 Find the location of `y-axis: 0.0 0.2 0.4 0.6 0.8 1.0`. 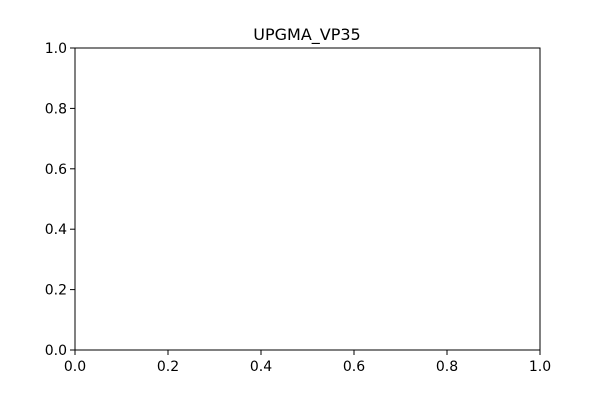

y-axis: 0.0 0.2 0.4 0.6 0.8 1.0 is located at coordinates (60, 200).